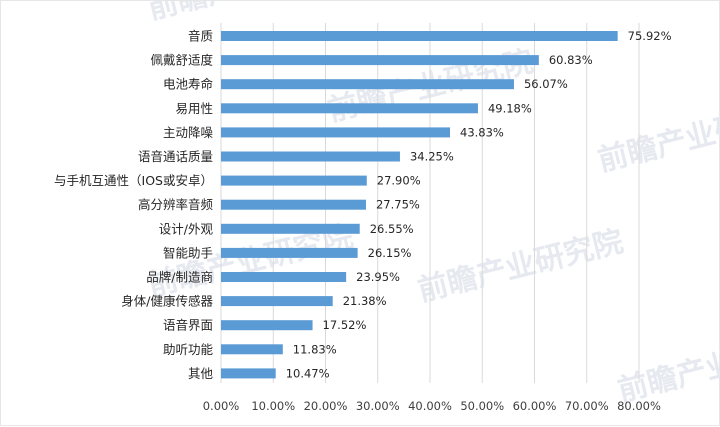  What do you see at coordinates (175, 156) in the screenshot?
I see `category-label: 语音通话质量` at bounding box center [175, 156].